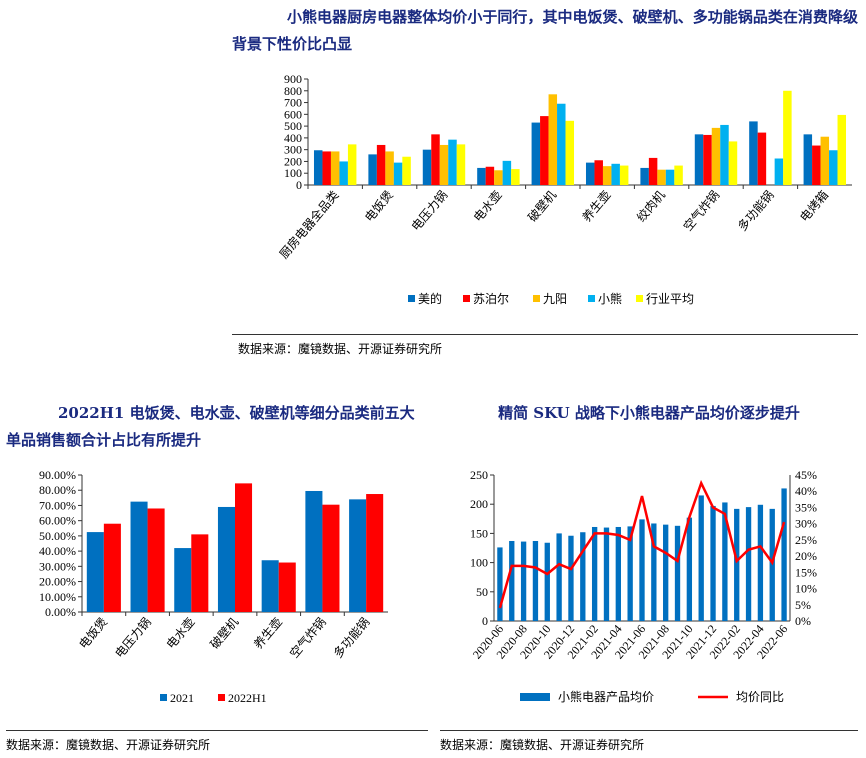 Image resolution: width=866 pixels, height=758 pixels. I want to click on y-tick-label: 30.00%, so click(57, 566).